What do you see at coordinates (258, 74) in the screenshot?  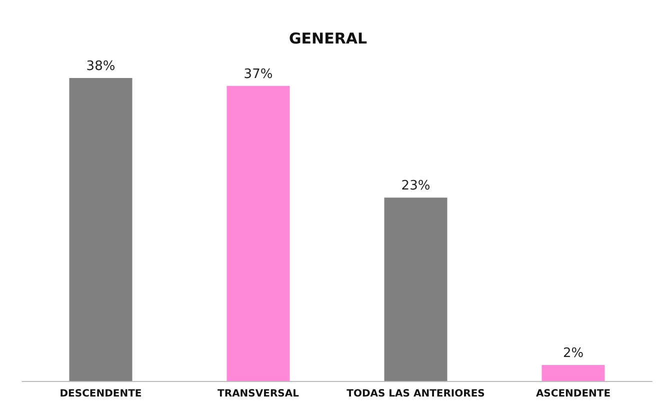 I see `data-label: 37%` at bounding box center [258, 74].